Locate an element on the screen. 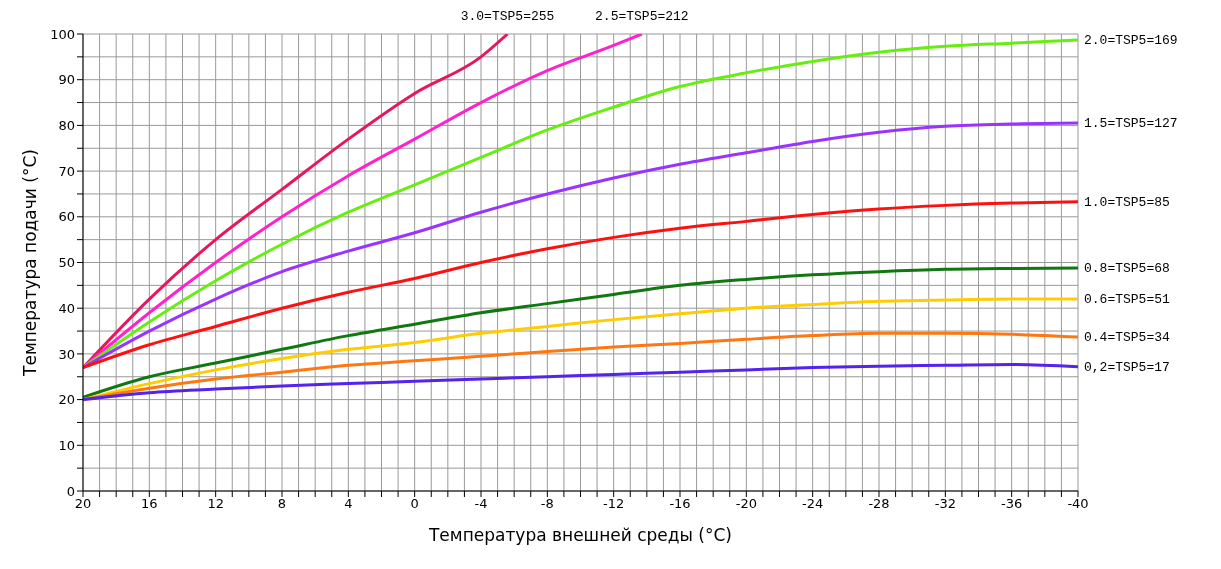 The image size is (1221, 569). y-tick-label: 80 is located at coordinates (66, 126).